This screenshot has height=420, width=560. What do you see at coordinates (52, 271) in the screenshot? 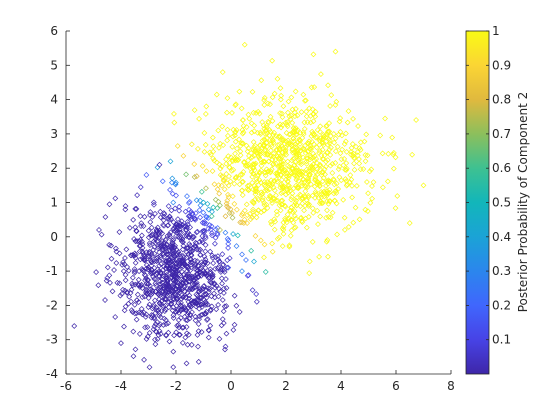
I see `y-tick-label: -1` at bounding box center [52, 271].